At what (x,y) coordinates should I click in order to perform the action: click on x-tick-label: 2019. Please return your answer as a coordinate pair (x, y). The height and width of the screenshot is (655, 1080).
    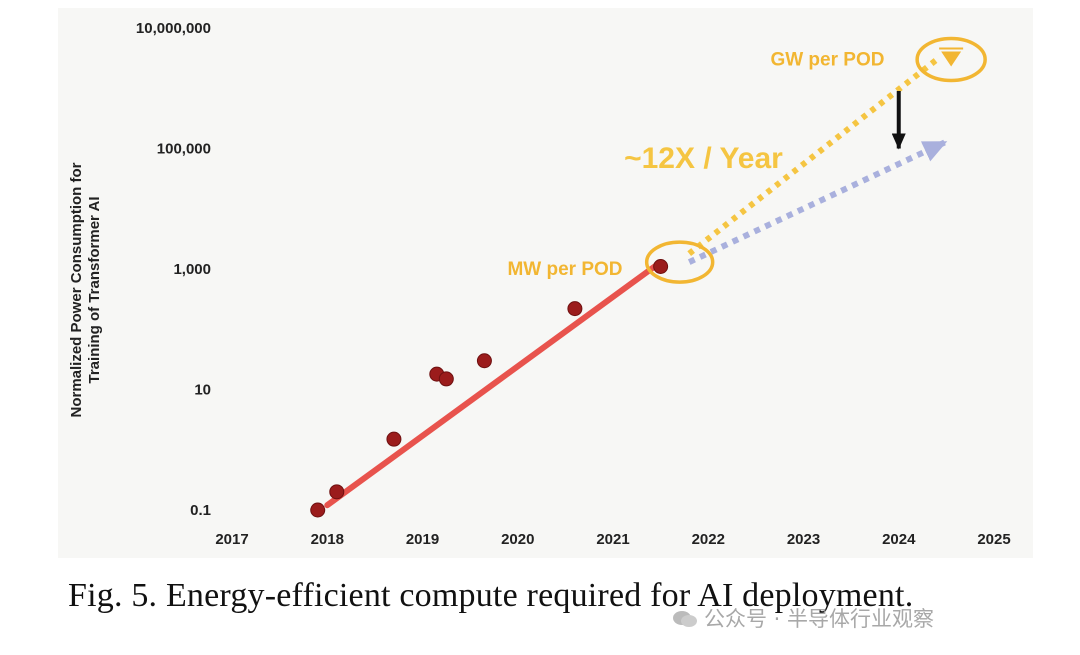
    Looking at the image, I should click on (422, 539).